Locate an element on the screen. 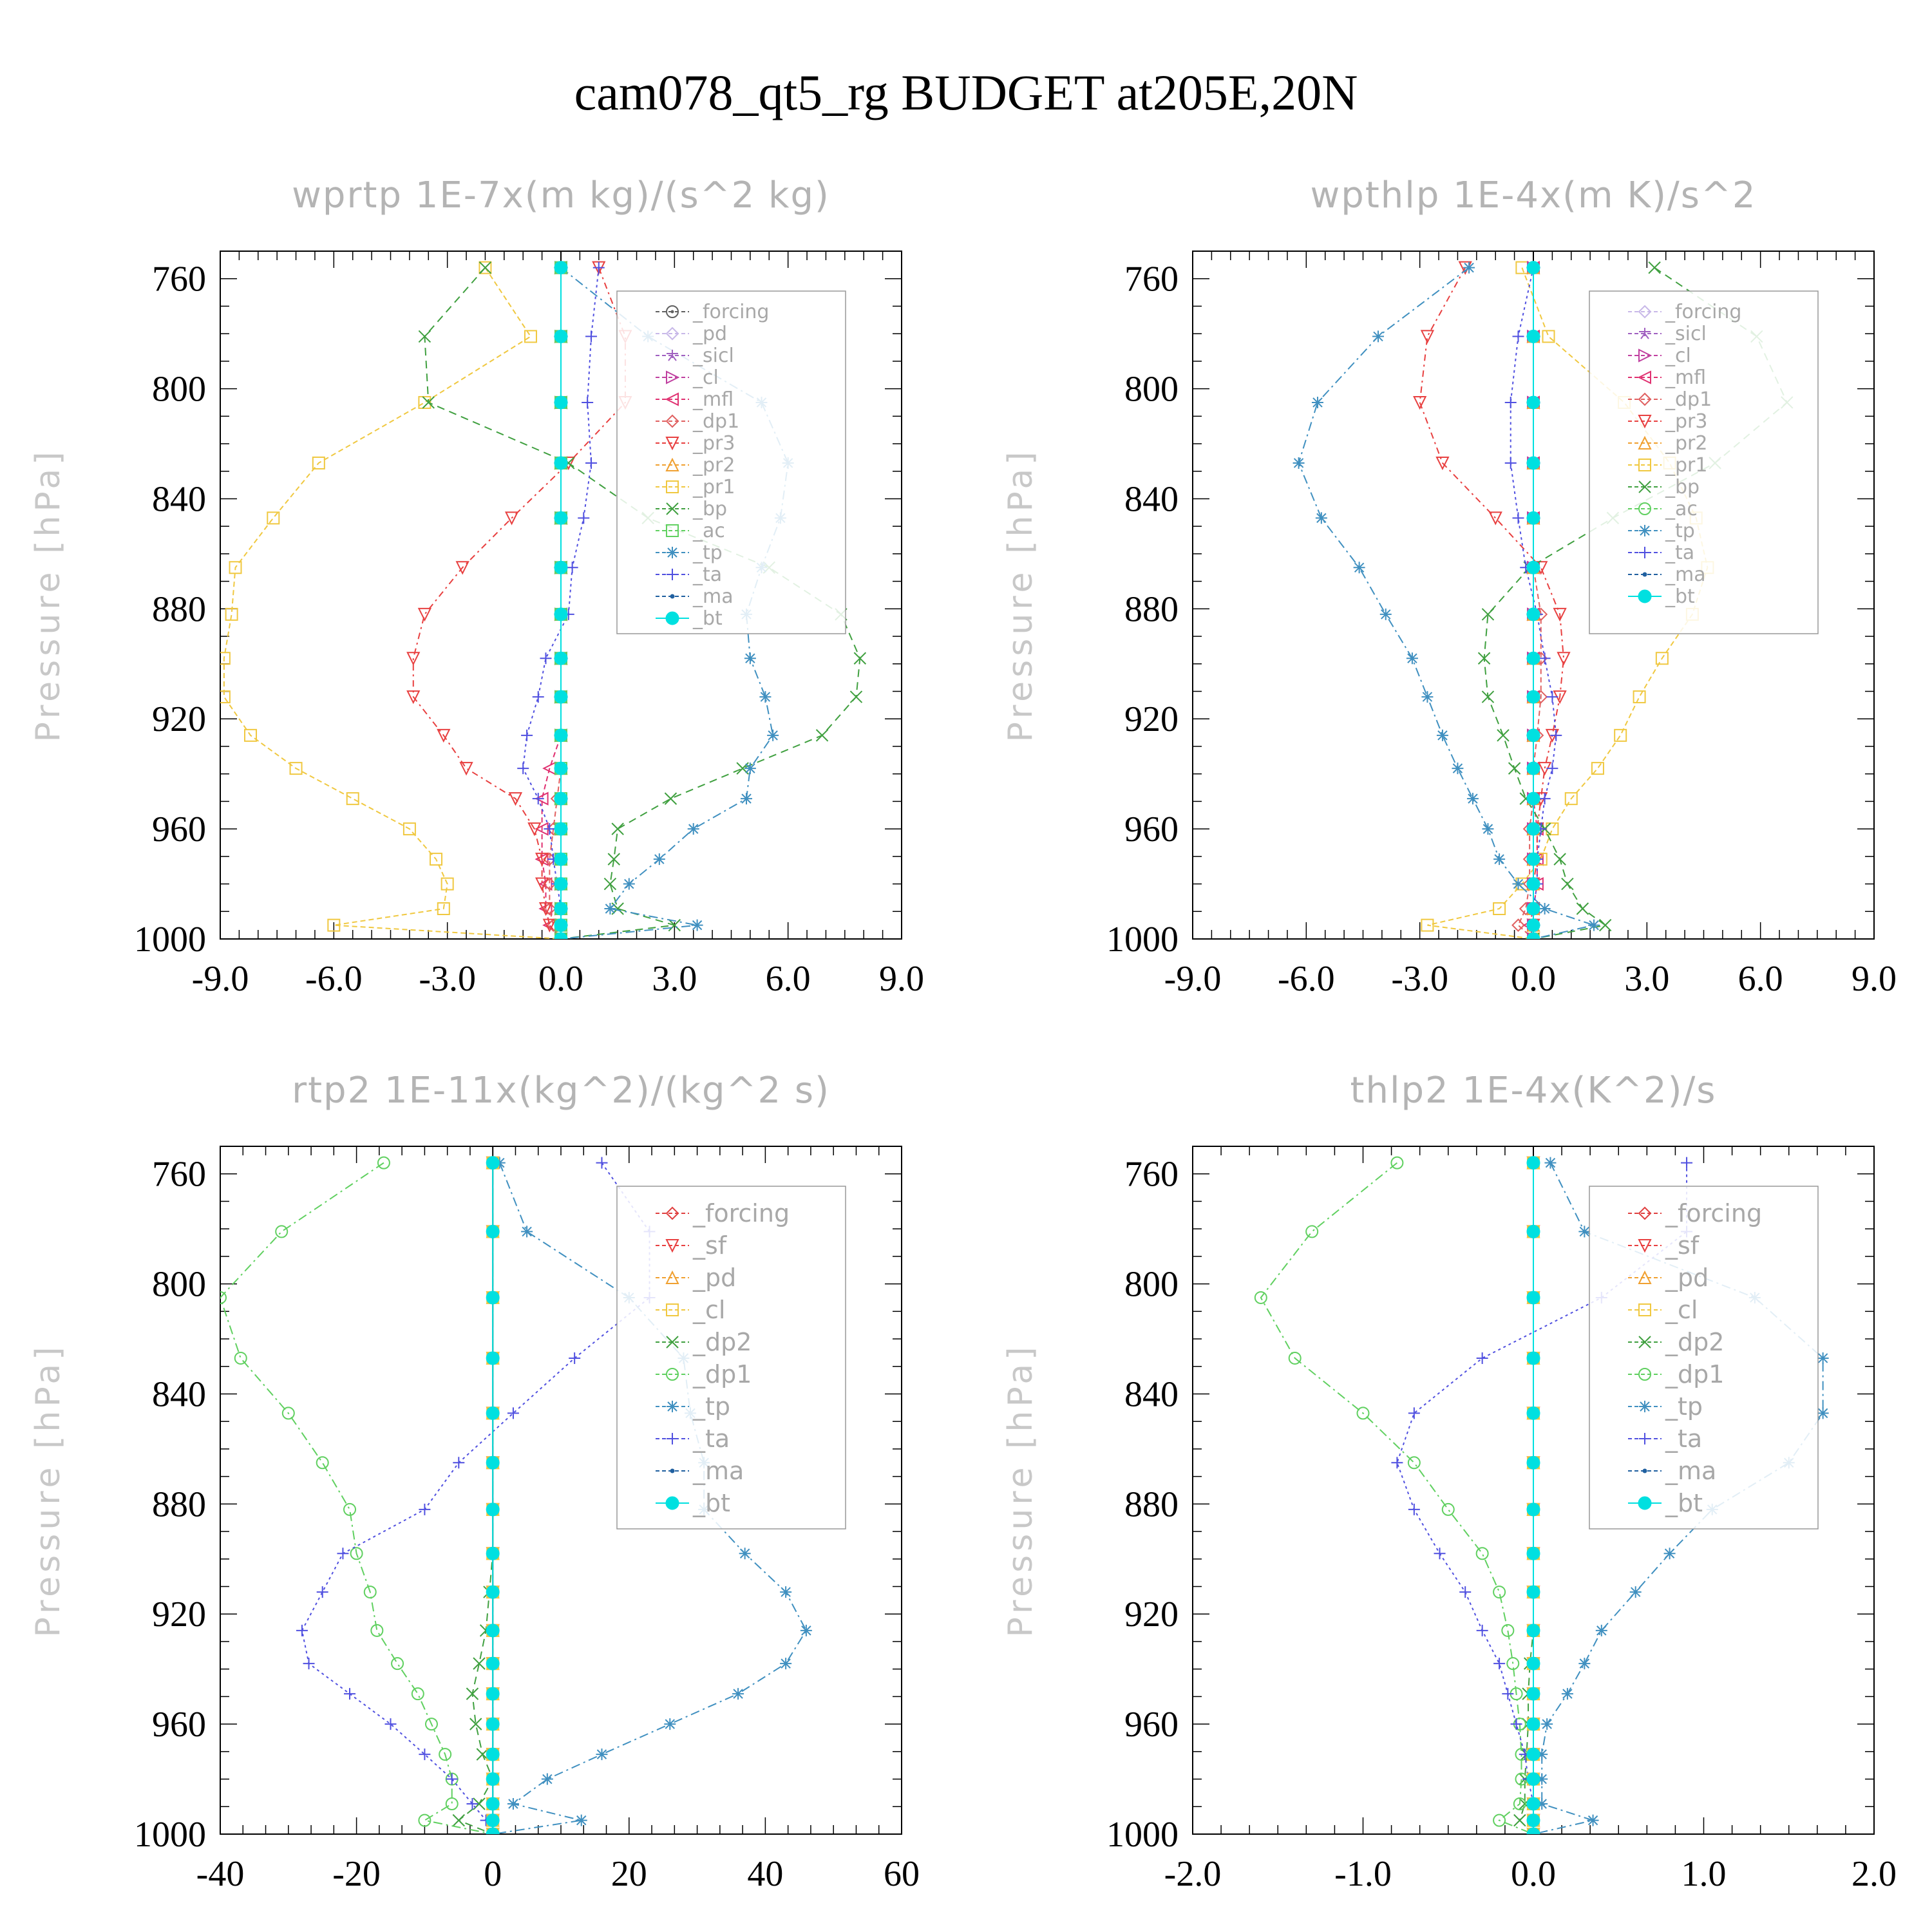 The width and height of the screenshot is (1932, 1932). legend-item: _bp is located at coordinates (1664, 487).